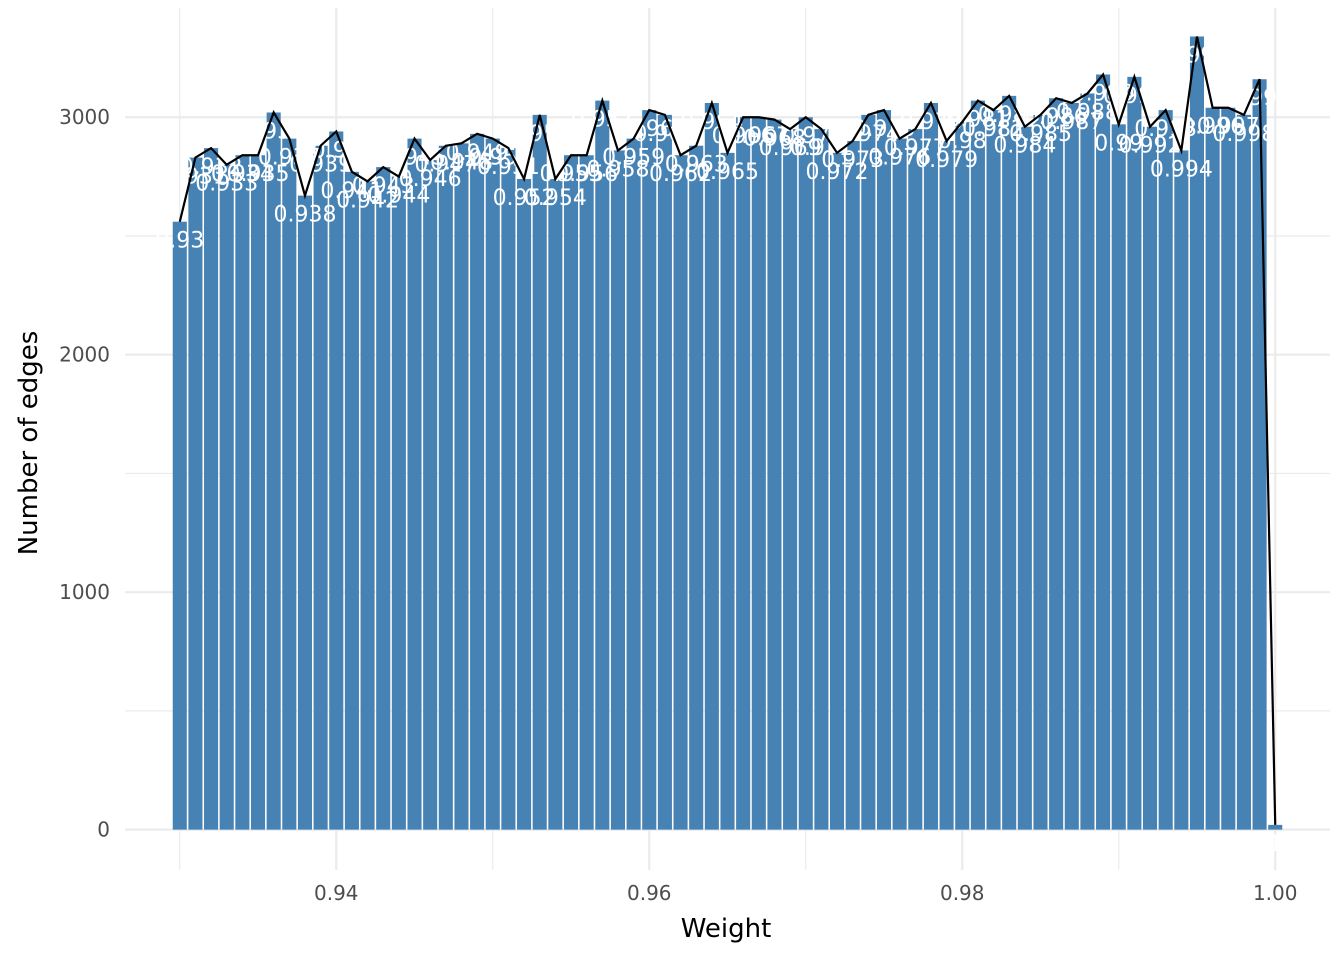  What do you see at coordinates (726, 929) in the screenshot?
I see `x-axis-title: Weight` at bounding box center [726, 929].